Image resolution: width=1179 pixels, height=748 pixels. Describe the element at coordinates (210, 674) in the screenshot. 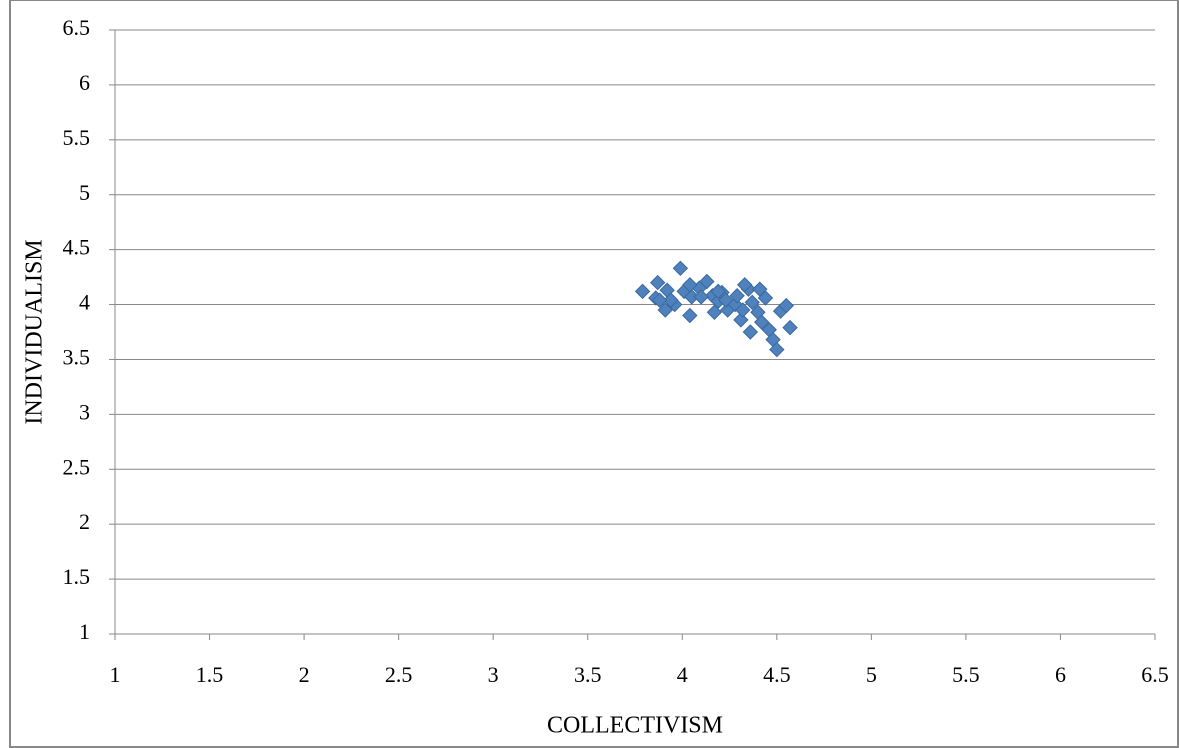

I see `x-tick-label: 1.5` at that location.